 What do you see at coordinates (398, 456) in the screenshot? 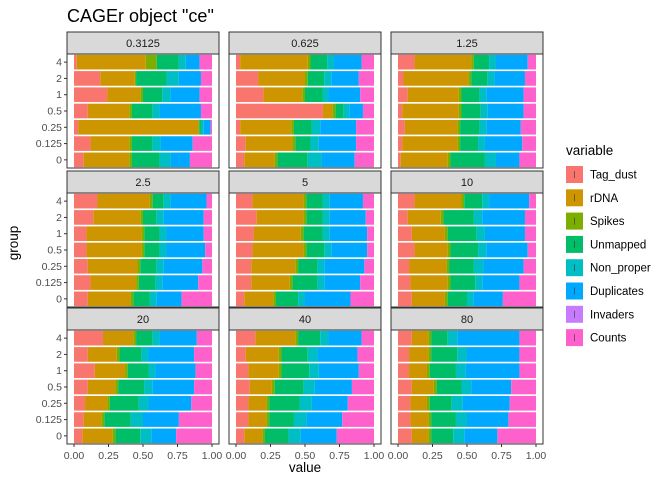
I see `x-tick-label: 0.00` at bounding box center [398, 456].